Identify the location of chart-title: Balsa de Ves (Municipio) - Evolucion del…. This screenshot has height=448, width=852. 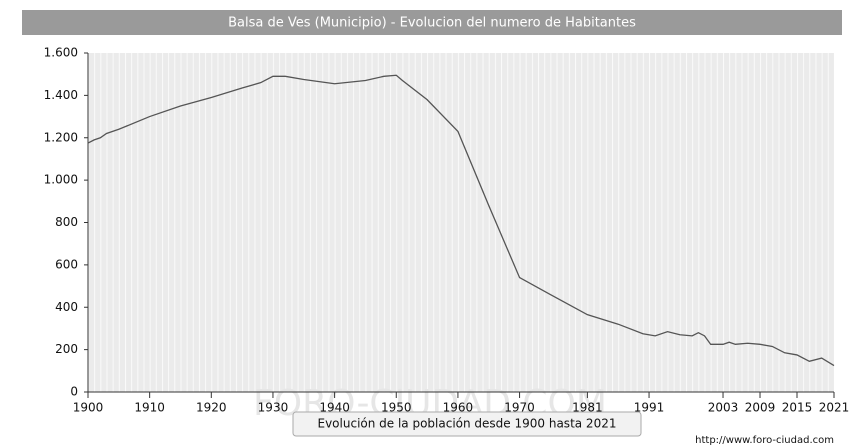
(432, 23).